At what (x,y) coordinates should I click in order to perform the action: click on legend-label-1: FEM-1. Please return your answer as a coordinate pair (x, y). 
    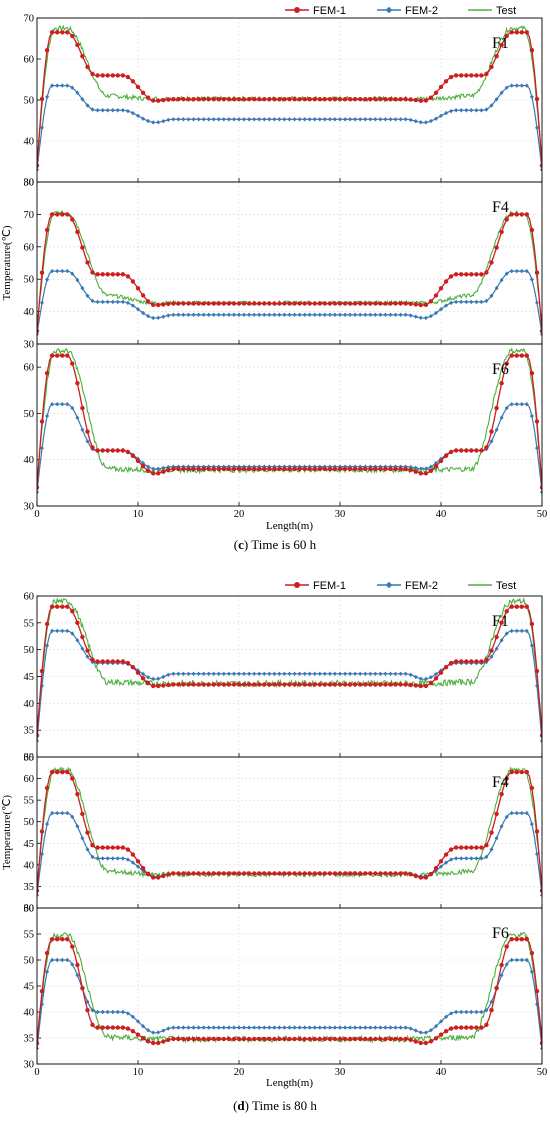
    Looking at the image, I should click on (329, 586).